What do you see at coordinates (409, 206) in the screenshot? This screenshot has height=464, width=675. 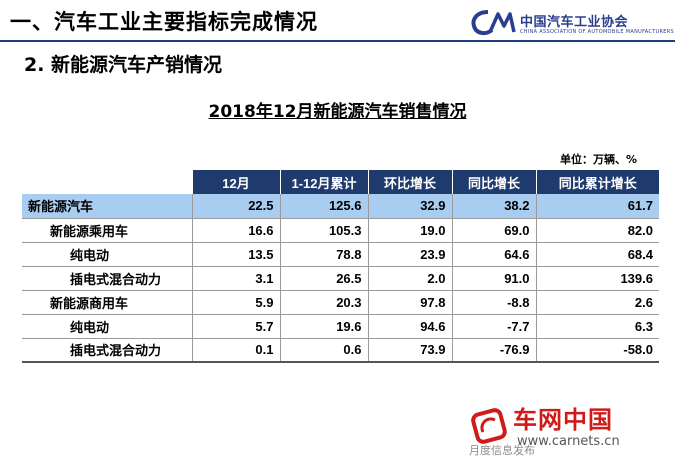 I see `table-cell: 32.9` at bounding box center [409, 206].